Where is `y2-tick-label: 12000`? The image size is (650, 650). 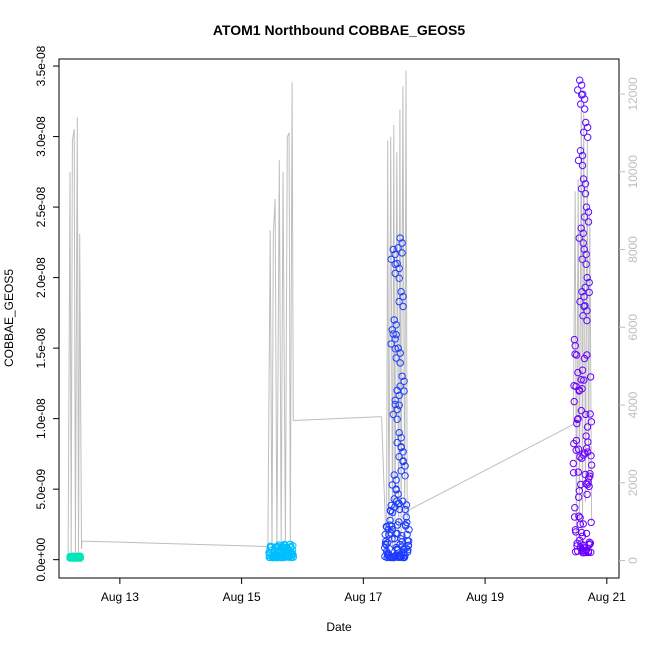
y2-tick-label: 12000 is located at coordinates (633, 94).